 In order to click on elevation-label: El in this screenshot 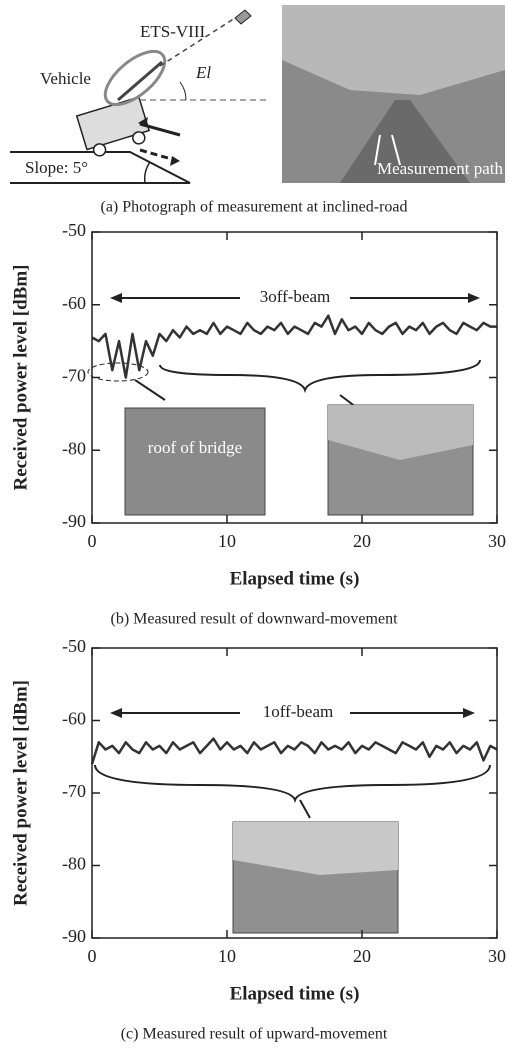, I will do `click(203, 72)`.